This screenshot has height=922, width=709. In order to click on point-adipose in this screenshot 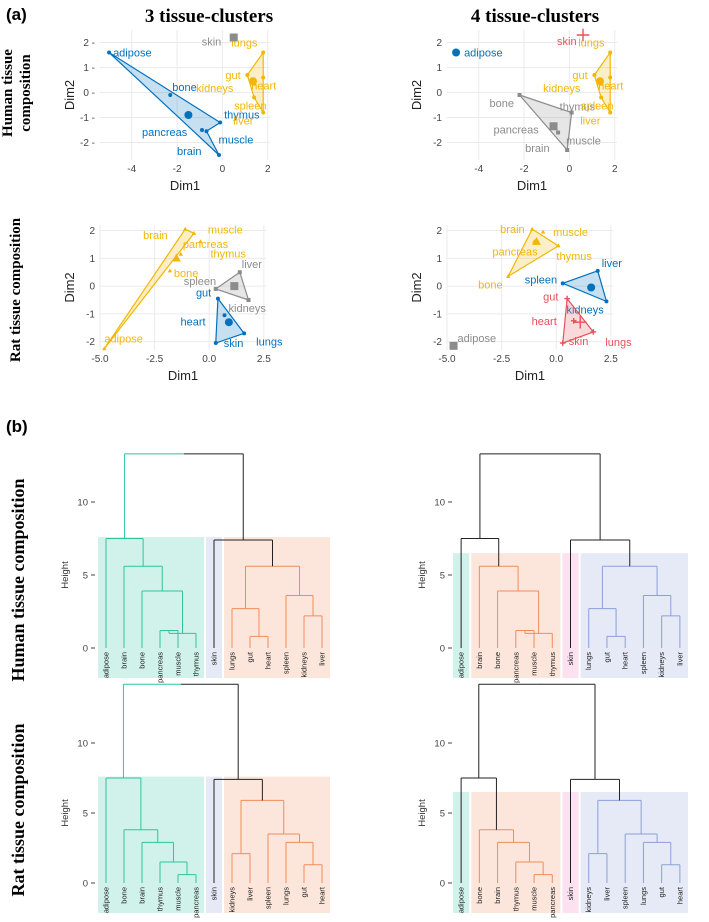, I will do `click(109, 52)`.